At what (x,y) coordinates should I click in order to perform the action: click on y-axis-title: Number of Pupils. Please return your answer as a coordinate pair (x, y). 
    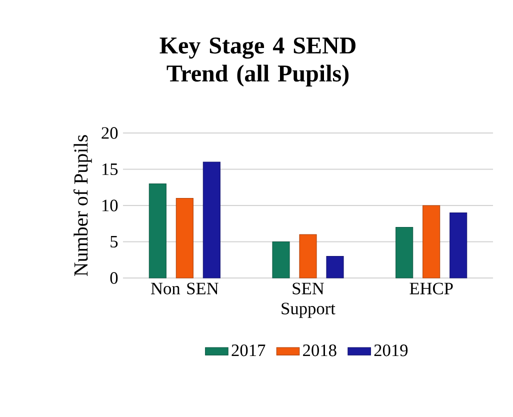
    Looking at the image, I should click on (82, 205).